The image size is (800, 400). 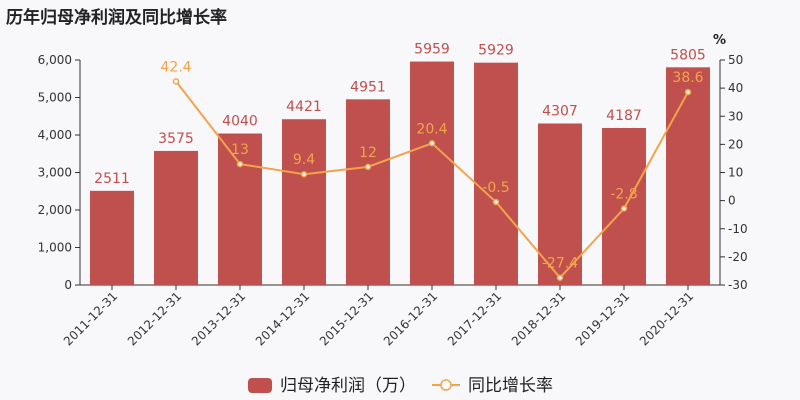 I want to click on y-left-tick-label: 4,000, so click(x=55, y=135).